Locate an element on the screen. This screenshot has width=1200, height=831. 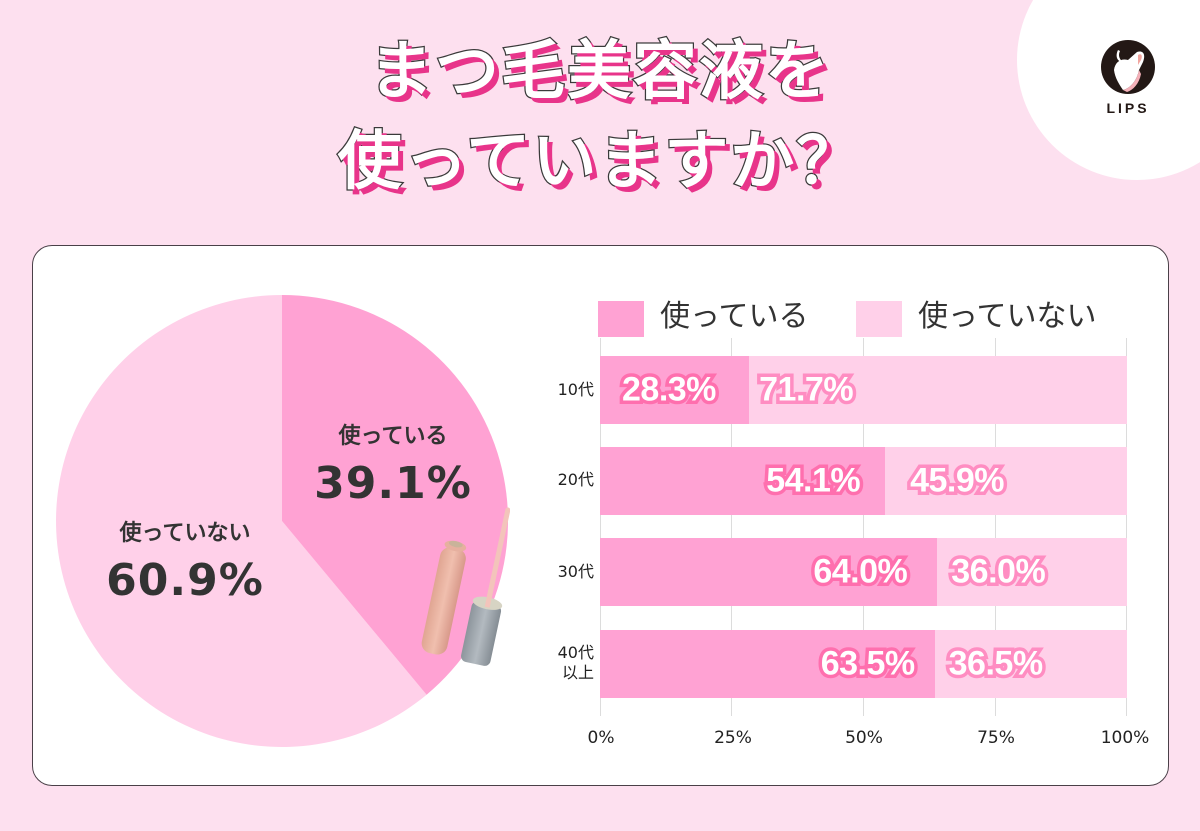
row-label-text: 30代 is located at coordinates (575, 571).